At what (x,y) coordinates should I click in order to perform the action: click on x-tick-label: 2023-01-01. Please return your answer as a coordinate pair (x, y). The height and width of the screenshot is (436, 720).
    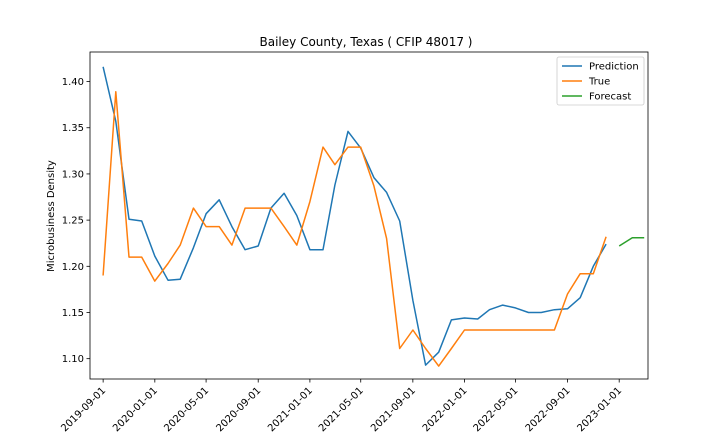
    Looking at the image, I should click on (599, 408).